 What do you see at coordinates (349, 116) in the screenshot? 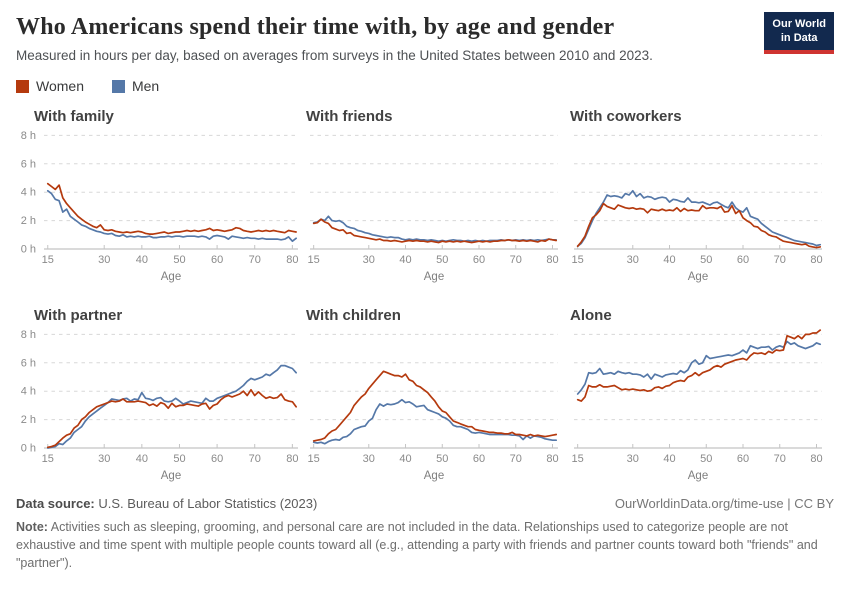
I see `panel-title-with-friends: With friends` at bounding box center [349, 116].